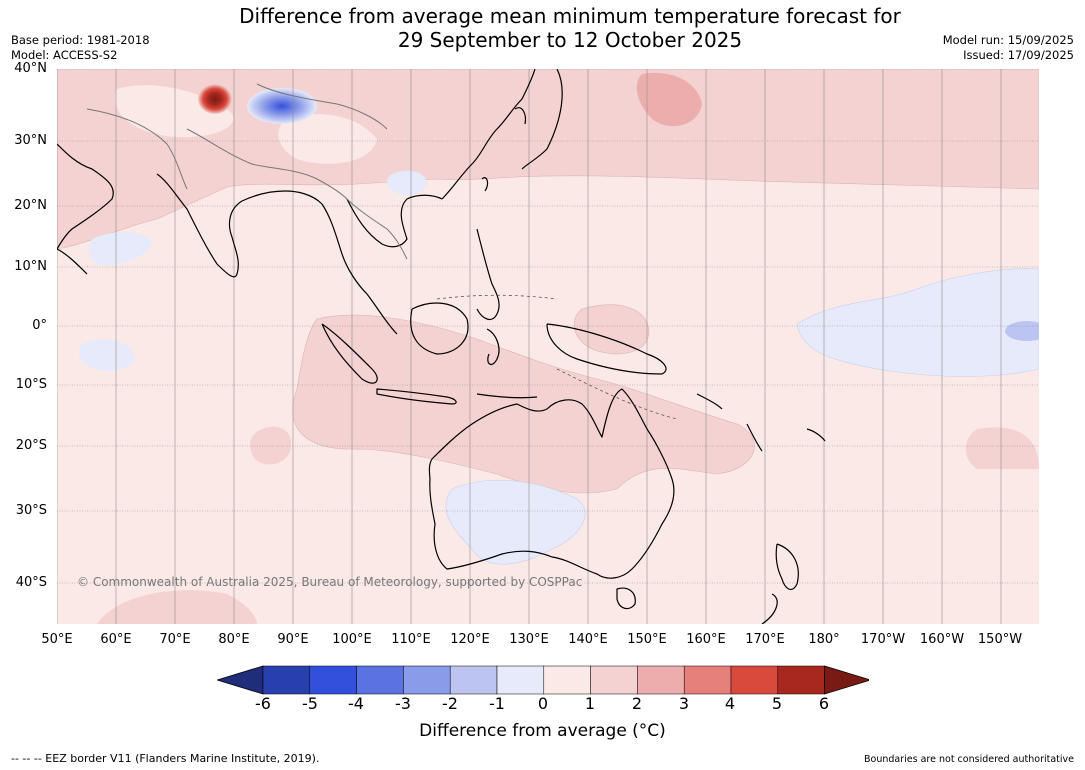 The height and width of the screenshot is (770, 1085). I want to click on colorbar-tick: 6, so click(824, 703).